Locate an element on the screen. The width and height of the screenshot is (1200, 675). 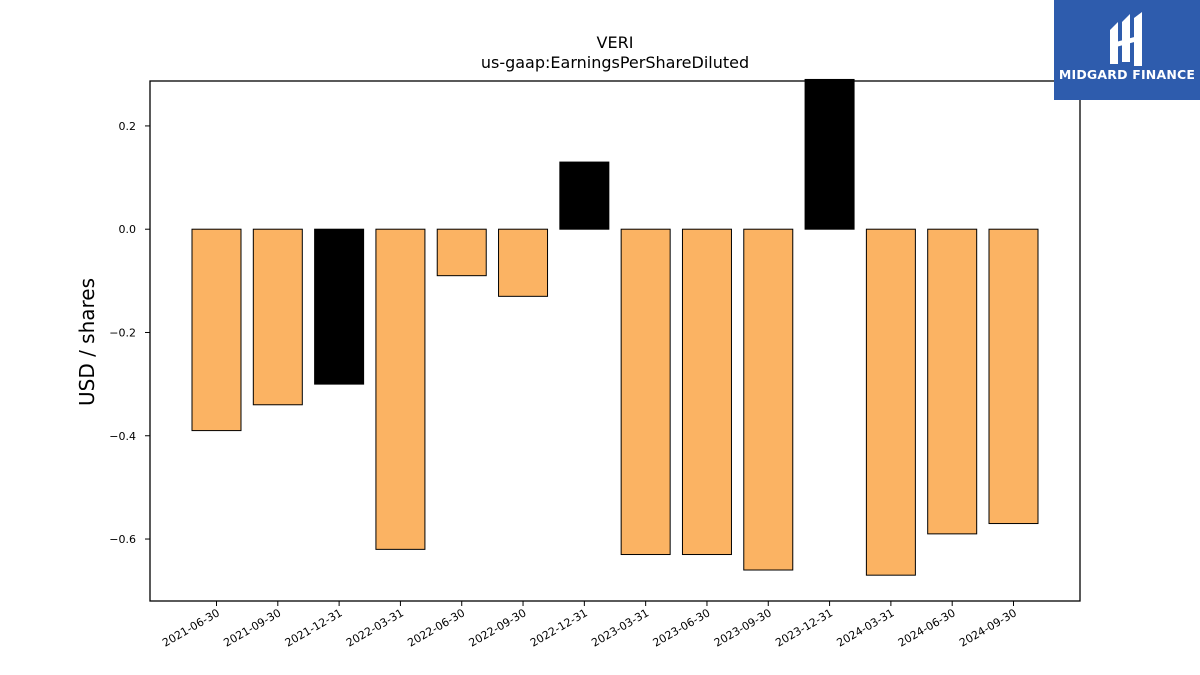
y-ticks-group: 0.2 0.0 −0.2 −0.4 −0.6 is located at coordinates (129, 333).